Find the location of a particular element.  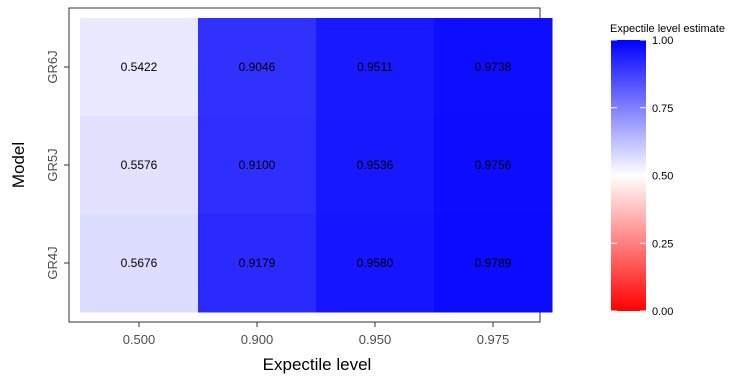

y-tick-label: GR4J is located at coordinates (52, 262).